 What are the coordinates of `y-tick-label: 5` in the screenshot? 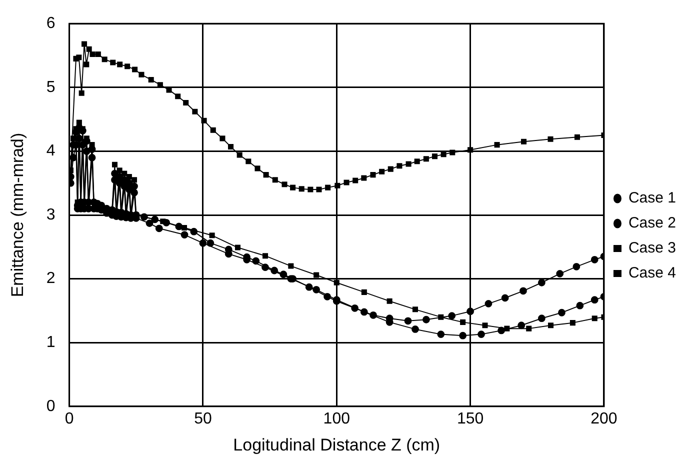 It's located at (51, 87).